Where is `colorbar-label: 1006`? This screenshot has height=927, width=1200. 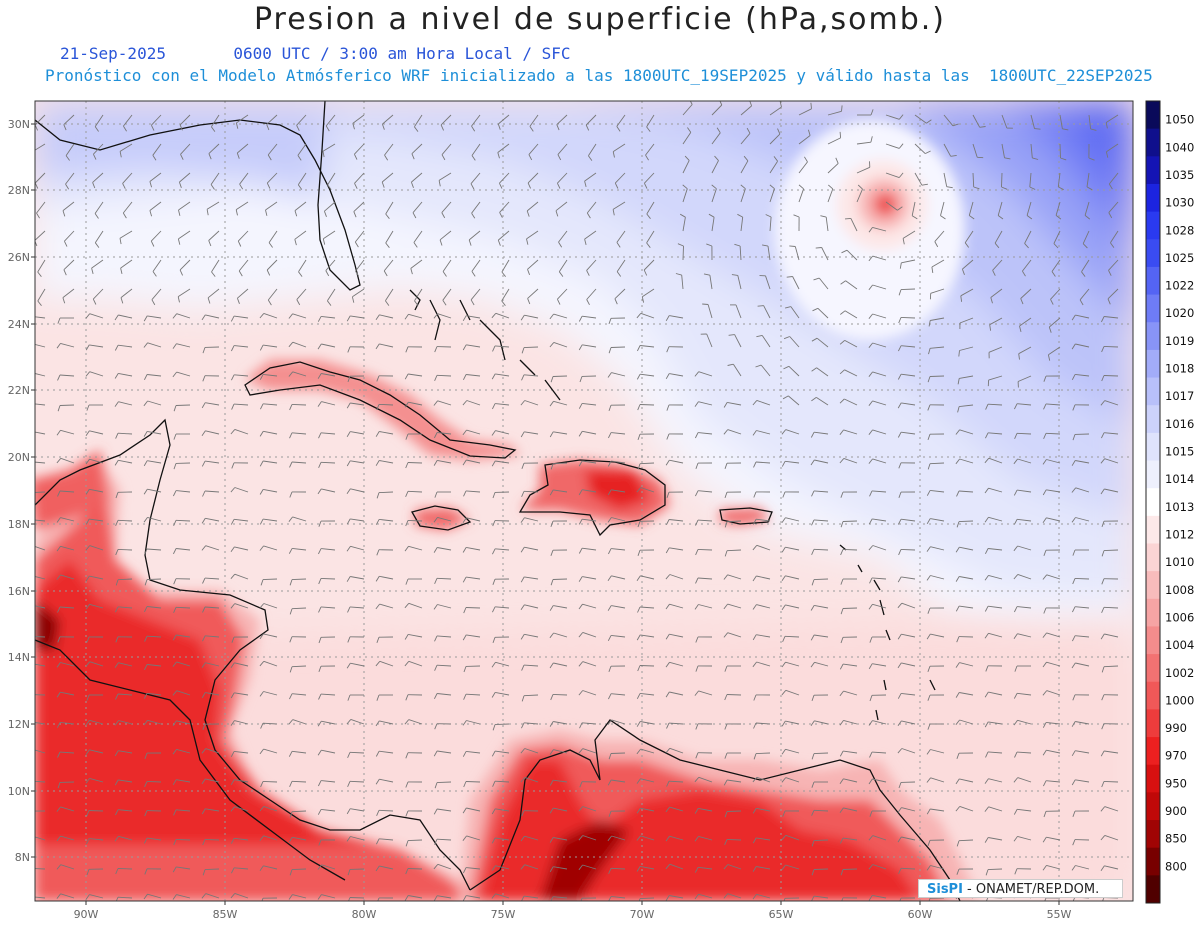 colorbar-label: 1006 is located at coordinates (1179, 617).